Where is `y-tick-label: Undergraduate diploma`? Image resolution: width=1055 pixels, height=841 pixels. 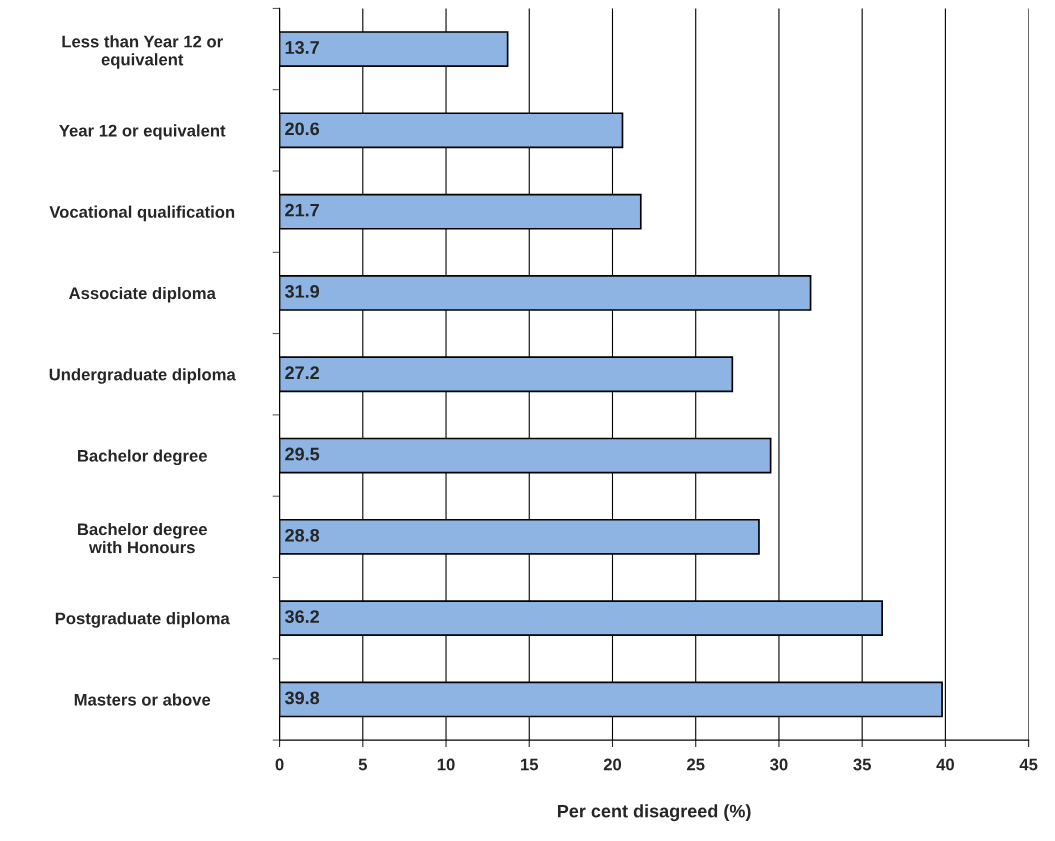 y-tick-label: Undergraduate diploma is located at coordinates (142, 376).